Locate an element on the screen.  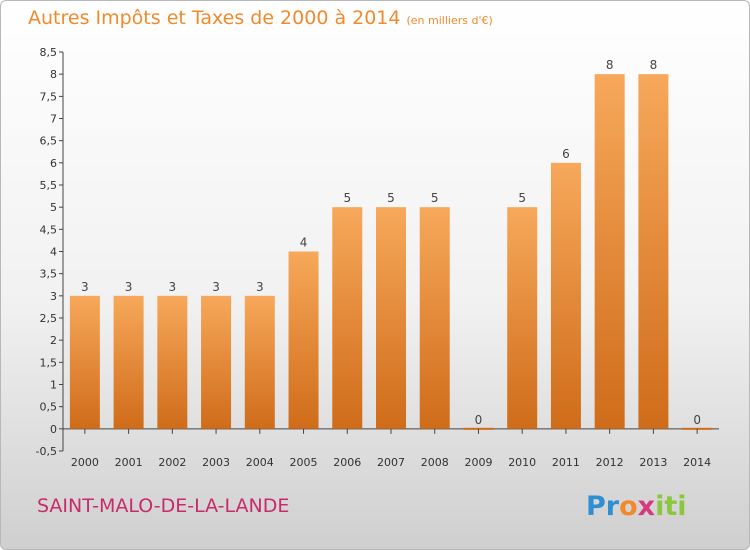
x-tick-label: 2013 is located at coordinates (653, 462).